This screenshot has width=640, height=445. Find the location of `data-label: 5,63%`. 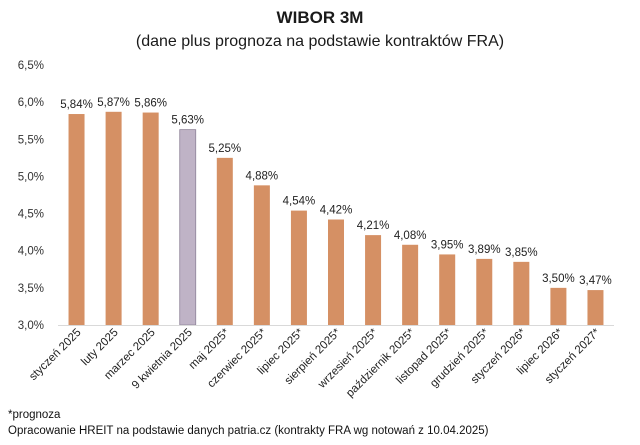

data-label: 5,63% is located at coordinates (187, 121).